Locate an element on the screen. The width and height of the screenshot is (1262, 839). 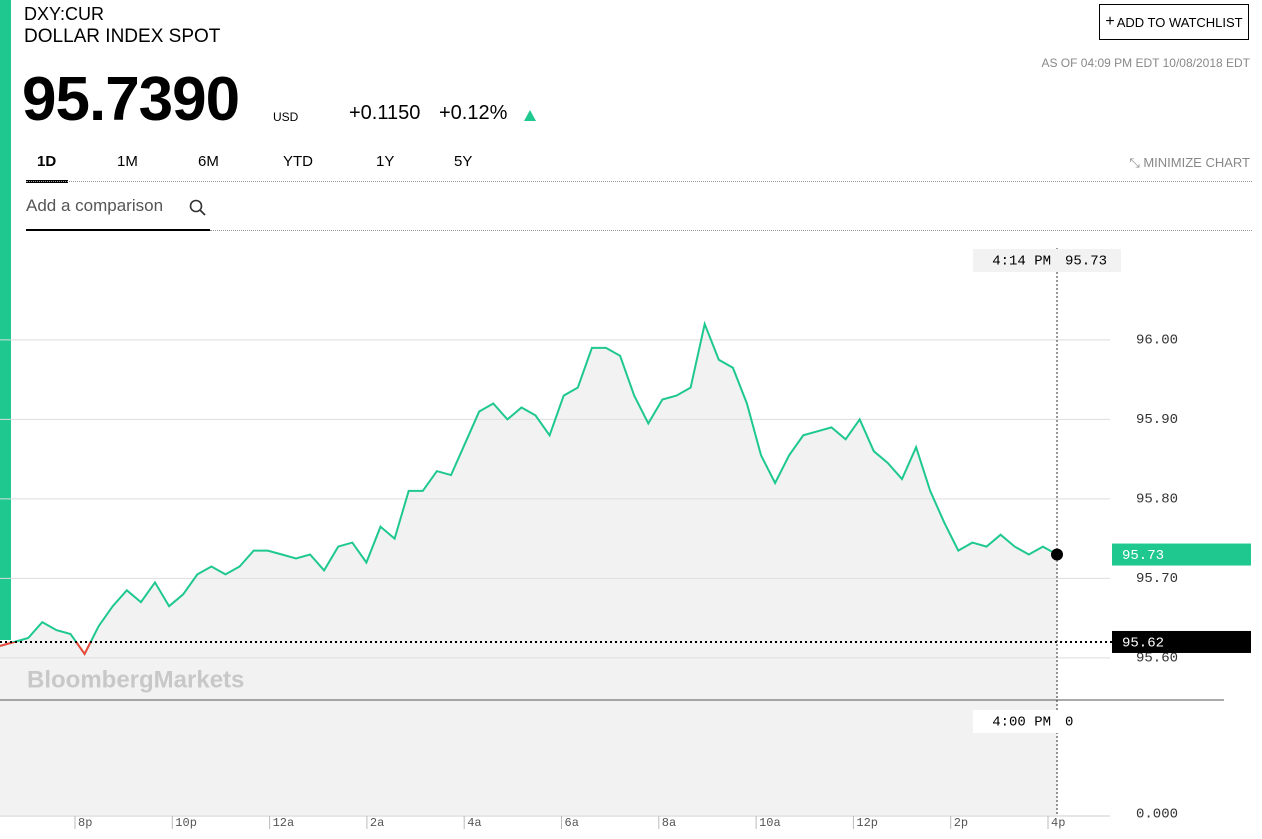
cursor-time: 4:14 PM is located at coordinates (1021, 262).